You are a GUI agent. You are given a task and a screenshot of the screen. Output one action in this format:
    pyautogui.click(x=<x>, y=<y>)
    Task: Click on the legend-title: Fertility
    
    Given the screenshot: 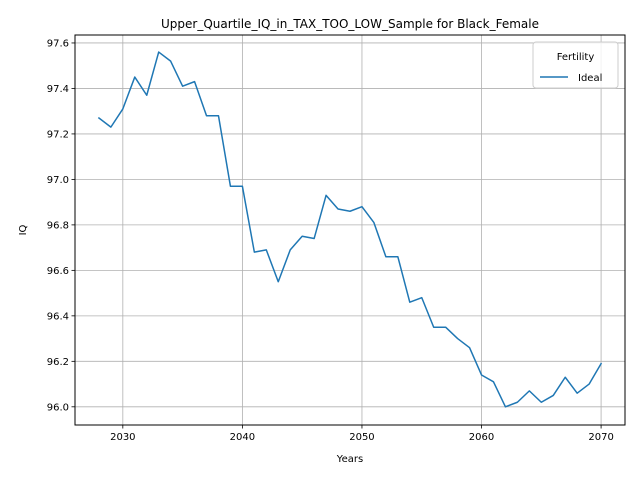 What is the action you would take?
    pyautogui.click(x=576, y=57)
    